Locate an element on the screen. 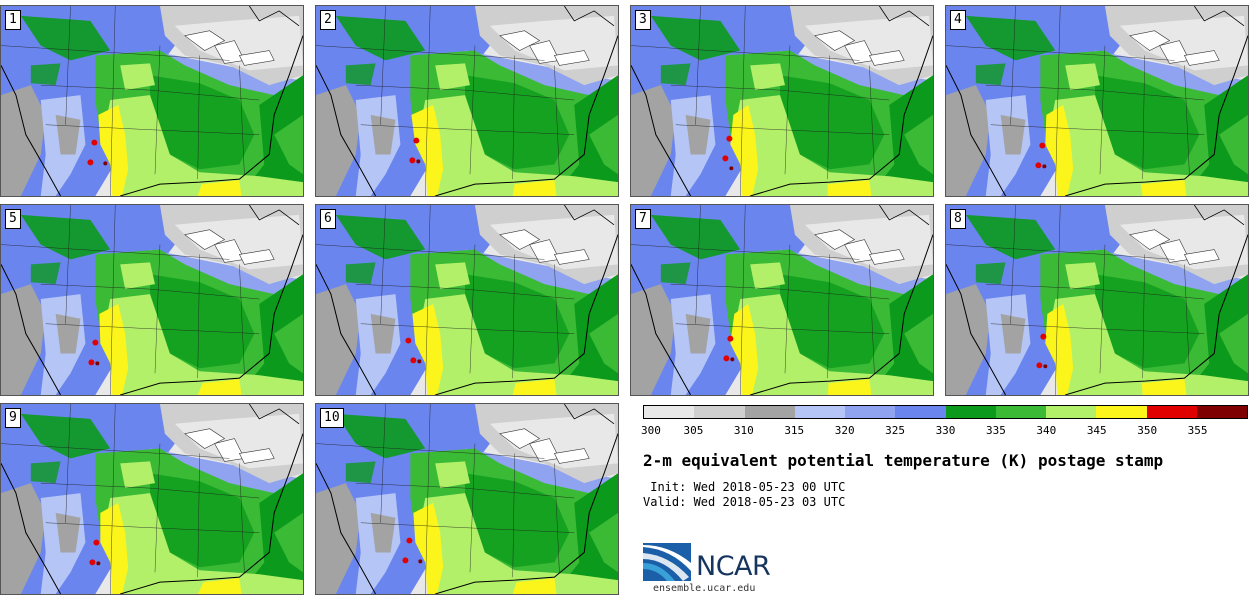  colorbar-tick-label: 305 is located at coordinates (693, 430).